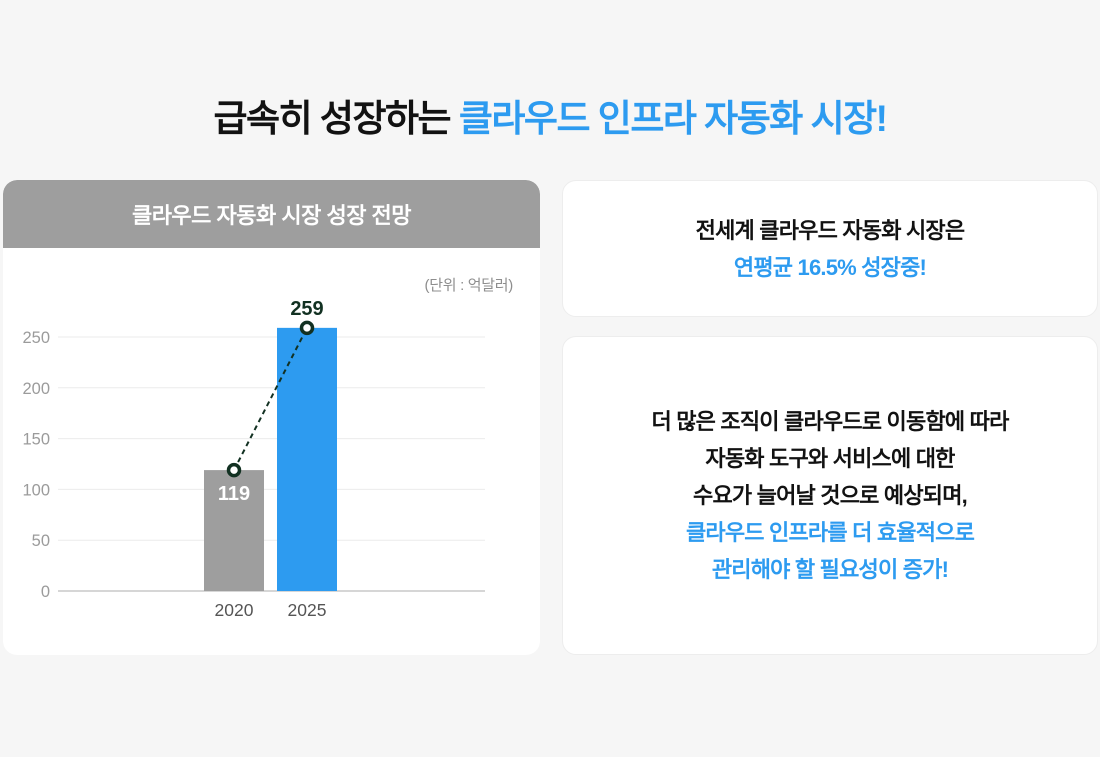 The image size is (1100, 757). What do you see at coordinates (41, 541) in the screenshot?
I see `svg-text: 50` at bounding box center [41, 541].